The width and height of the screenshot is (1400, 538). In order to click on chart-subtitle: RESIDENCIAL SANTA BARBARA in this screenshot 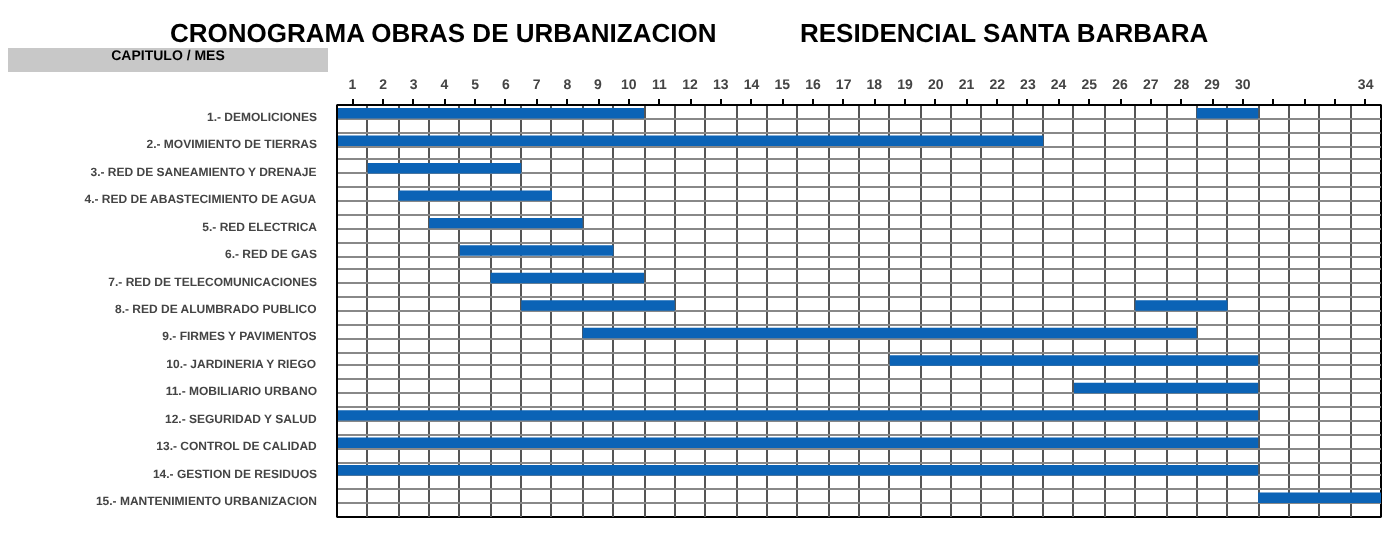, I will do `click(1004, 34)`.